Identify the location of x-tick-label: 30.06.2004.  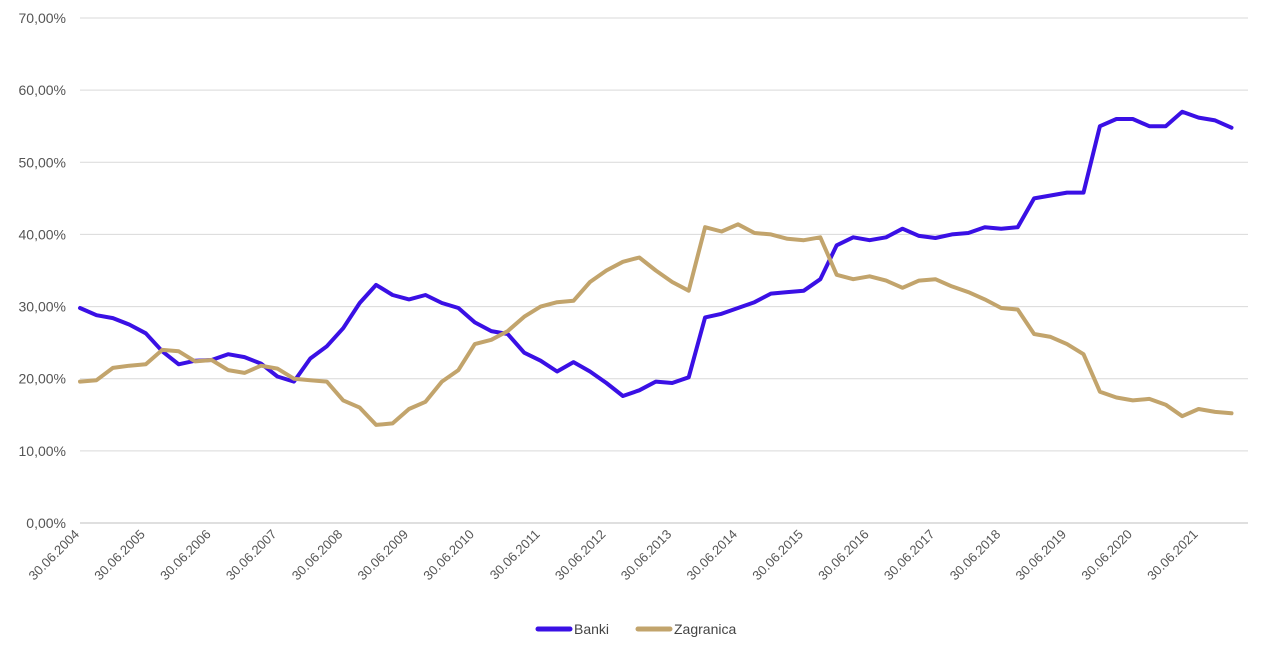
(53, 555).